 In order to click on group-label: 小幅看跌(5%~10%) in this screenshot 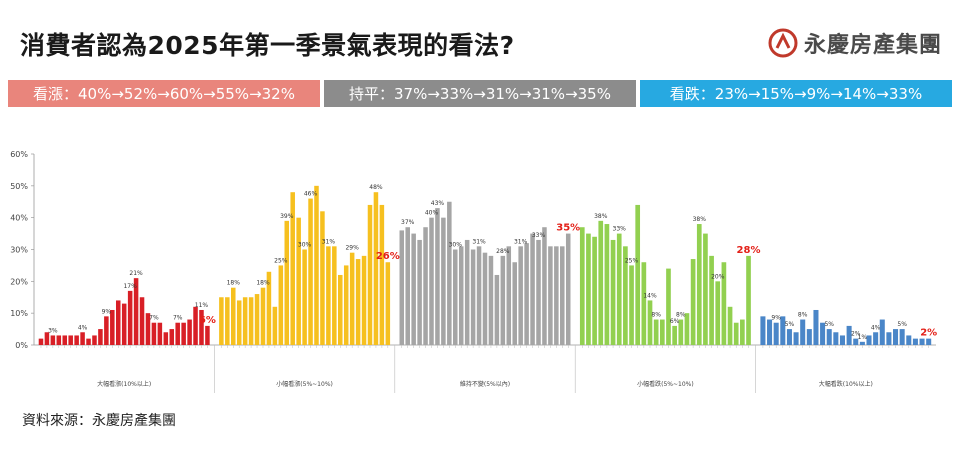, I will do `click(665, 384)`.